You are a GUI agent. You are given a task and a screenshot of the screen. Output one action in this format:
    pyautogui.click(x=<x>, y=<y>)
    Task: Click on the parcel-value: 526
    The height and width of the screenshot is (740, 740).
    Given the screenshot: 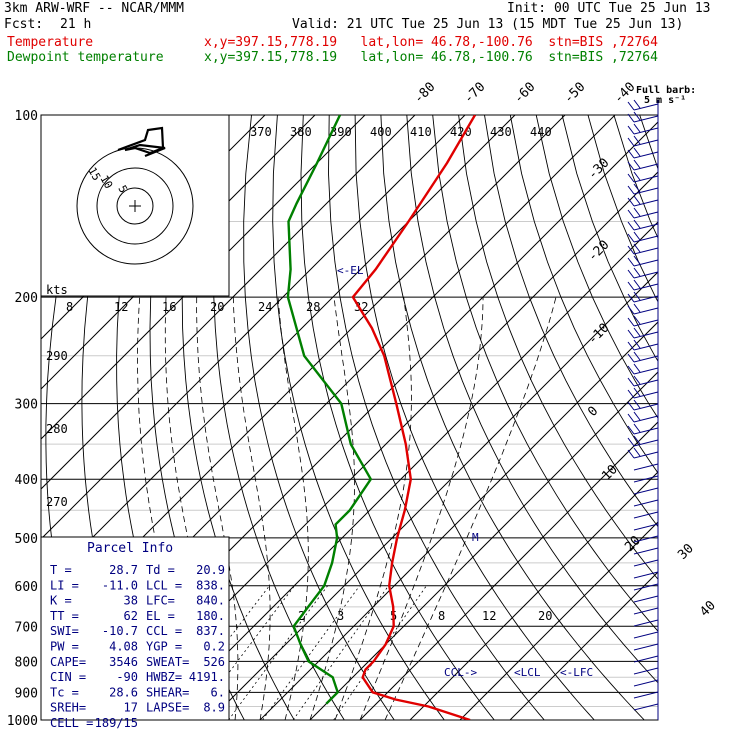 What is the action you would take?
    pyautogui.click(x=214, y=662)
    